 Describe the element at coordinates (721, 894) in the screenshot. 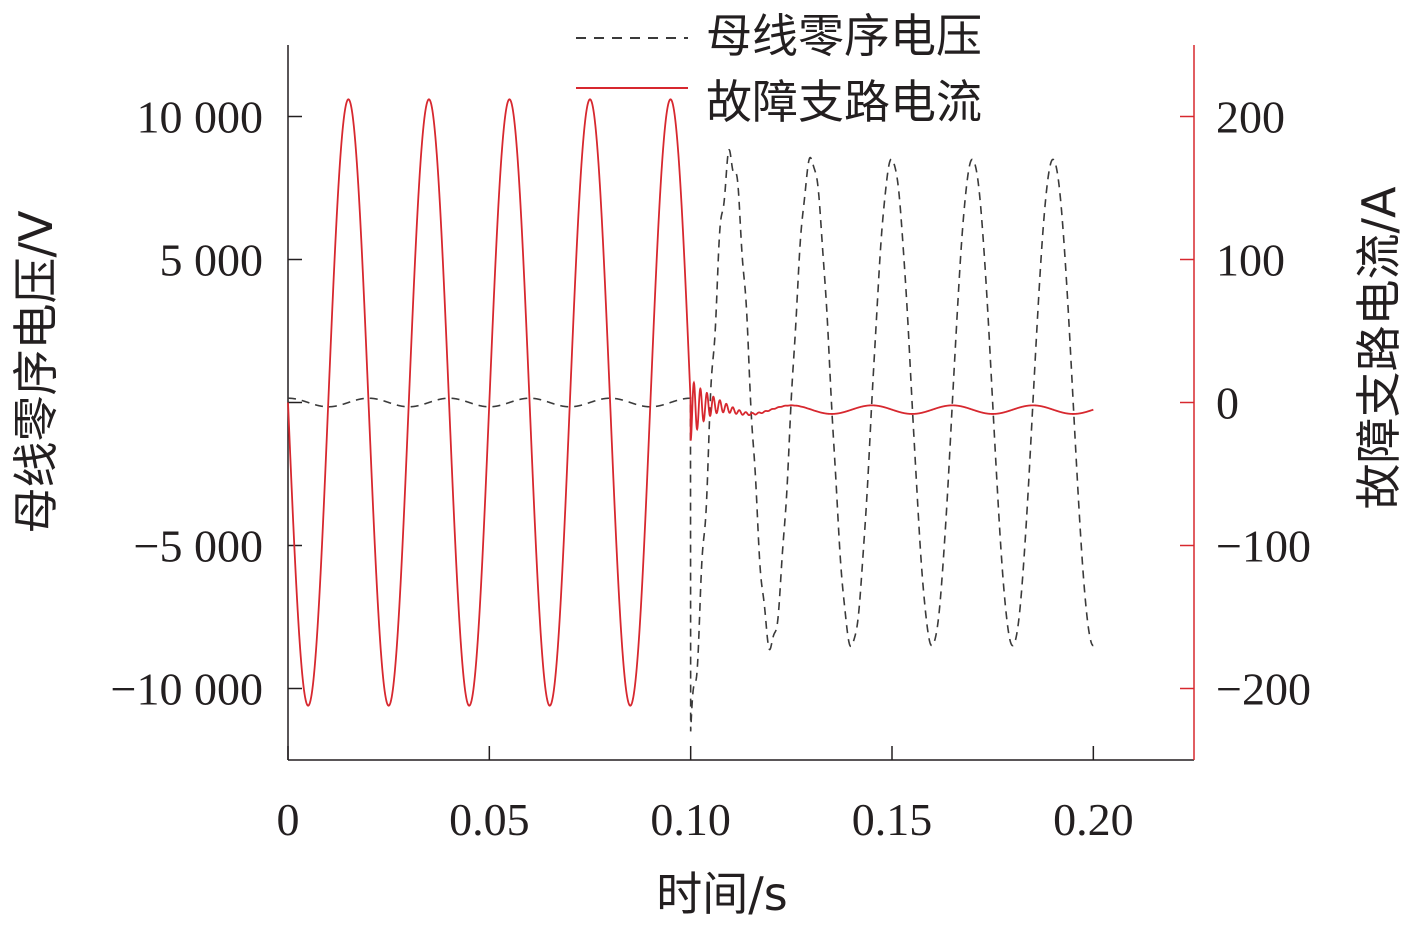

I see `x-axis-title: 时间/s` at that location.